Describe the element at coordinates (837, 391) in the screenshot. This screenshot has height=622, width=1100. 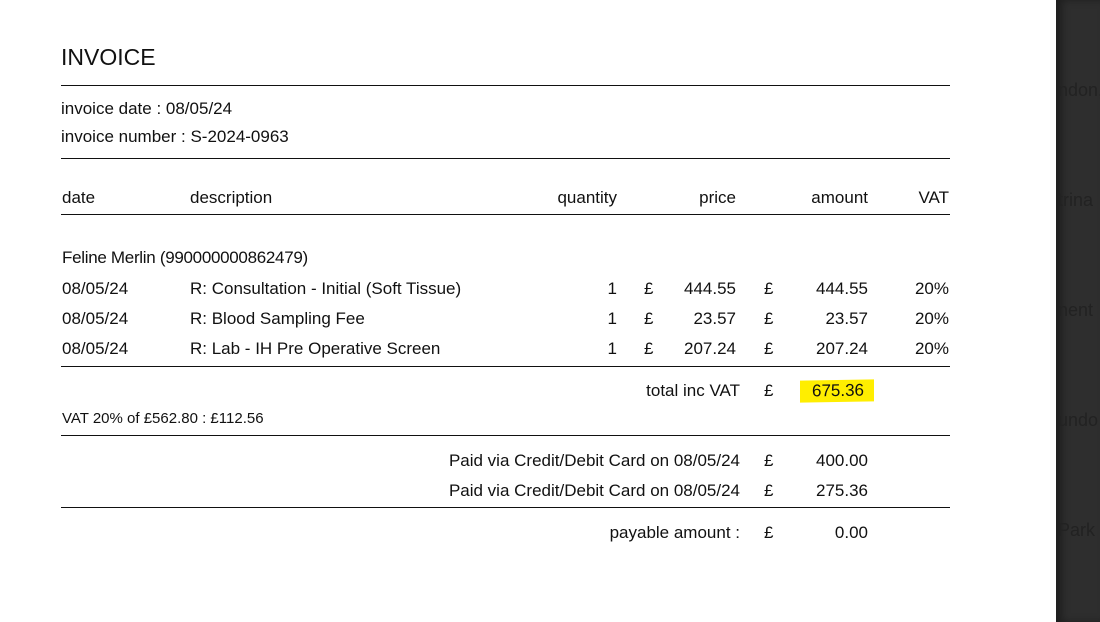
I see `total-value: 675.36` at that location.